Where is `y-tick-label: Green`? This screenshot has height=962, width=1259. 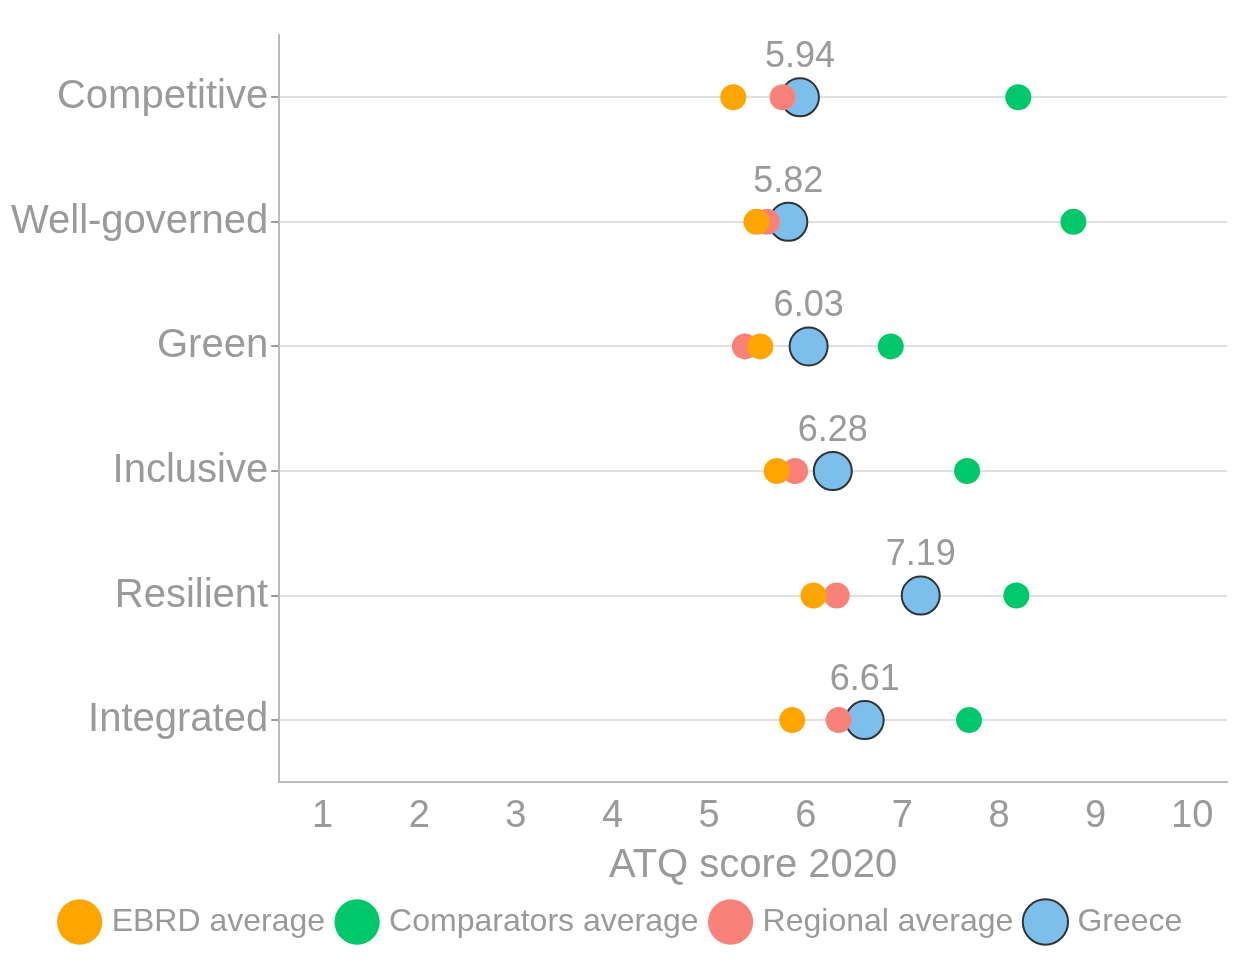
y-tick-label: Green is located at coordinates (213, 343).